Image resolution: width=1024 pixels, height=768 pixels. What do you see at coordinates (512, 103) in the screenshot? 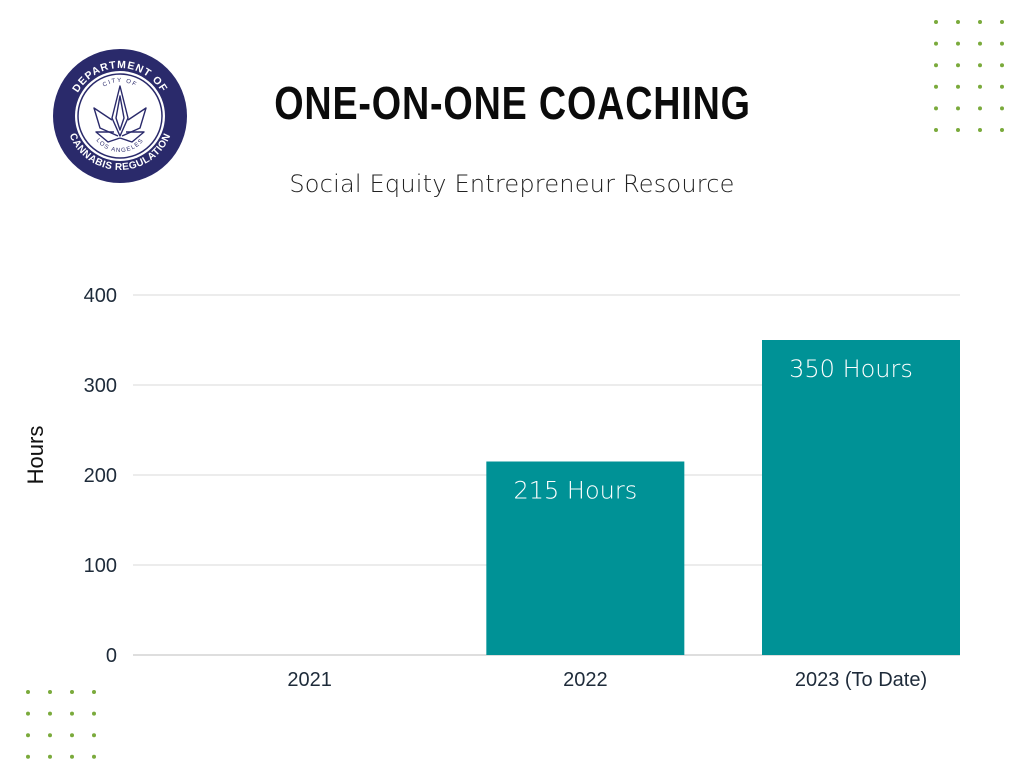
I see `page-title: ONE-ON-ONE COACHING` at bounding box center [512, 103].